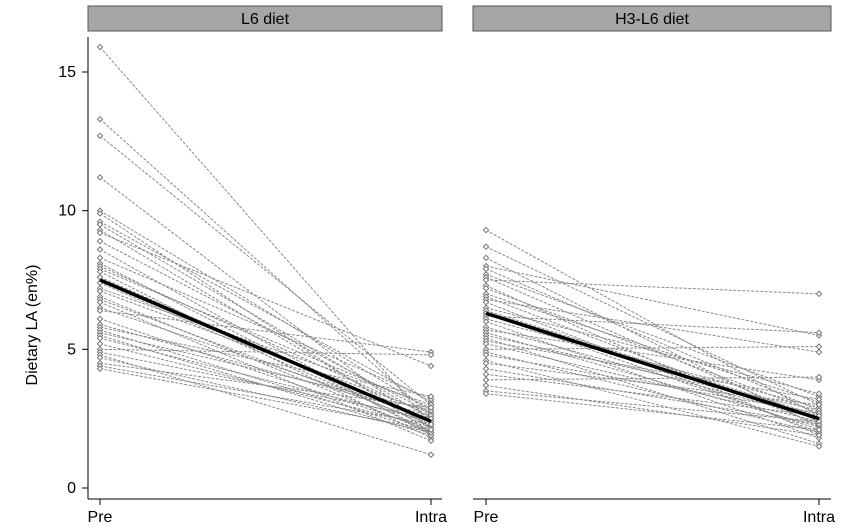 This screenshot has width=841, height=532. I want to click on y-axis-title: Dietary LA (en%), so click(32, 325).